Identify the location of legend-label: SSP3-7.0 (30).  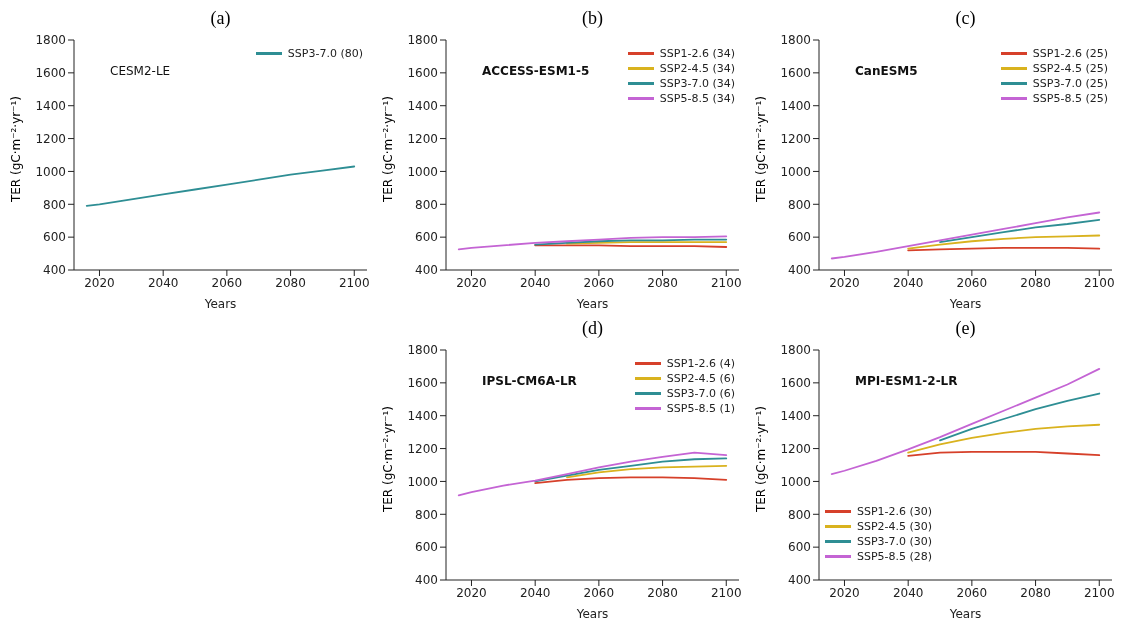
(895, 541).